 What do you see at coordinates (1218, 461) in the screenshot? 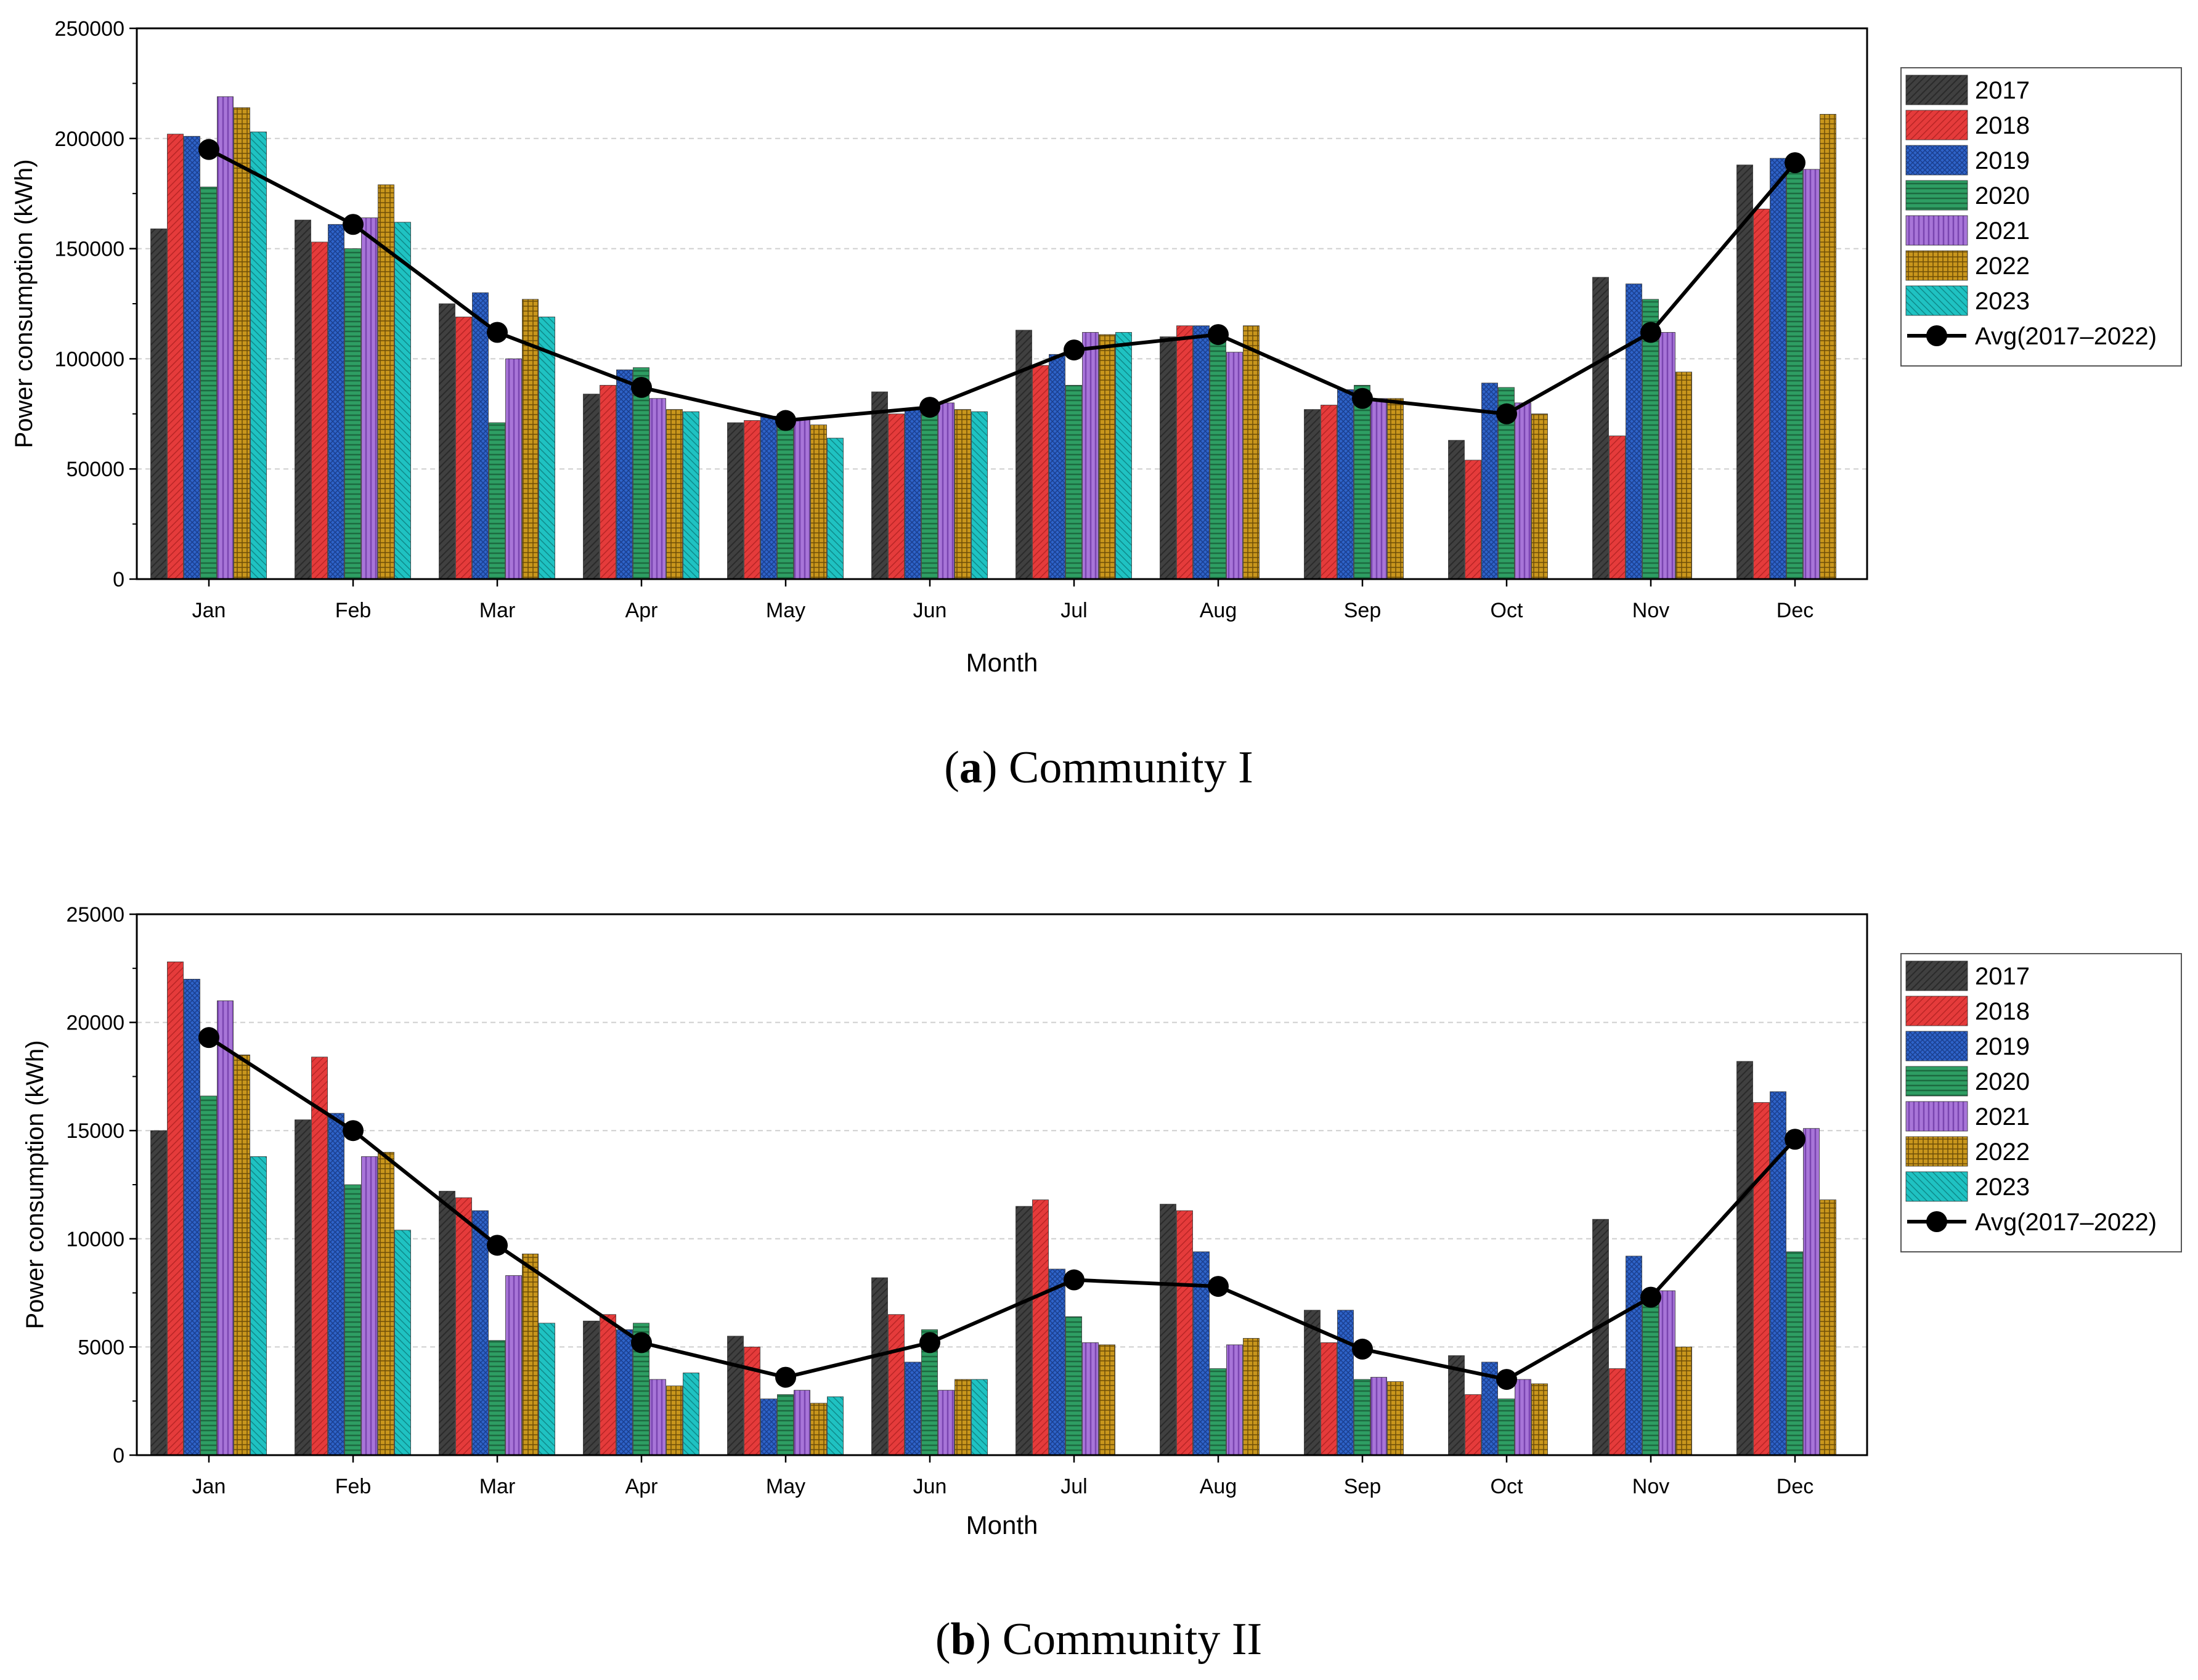
I see `bar-2020-Aug` at bounding box center [1218, 461].